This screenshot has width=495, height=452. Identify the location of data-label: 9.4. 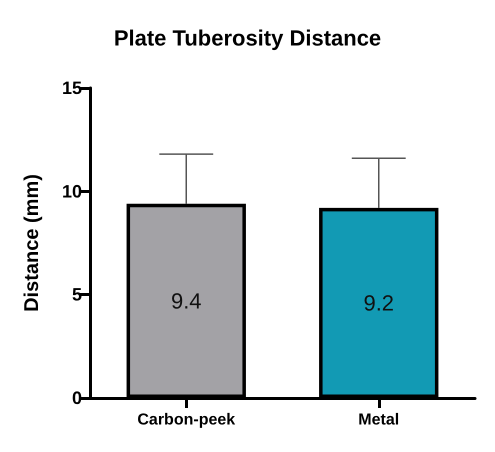
(186, 301).